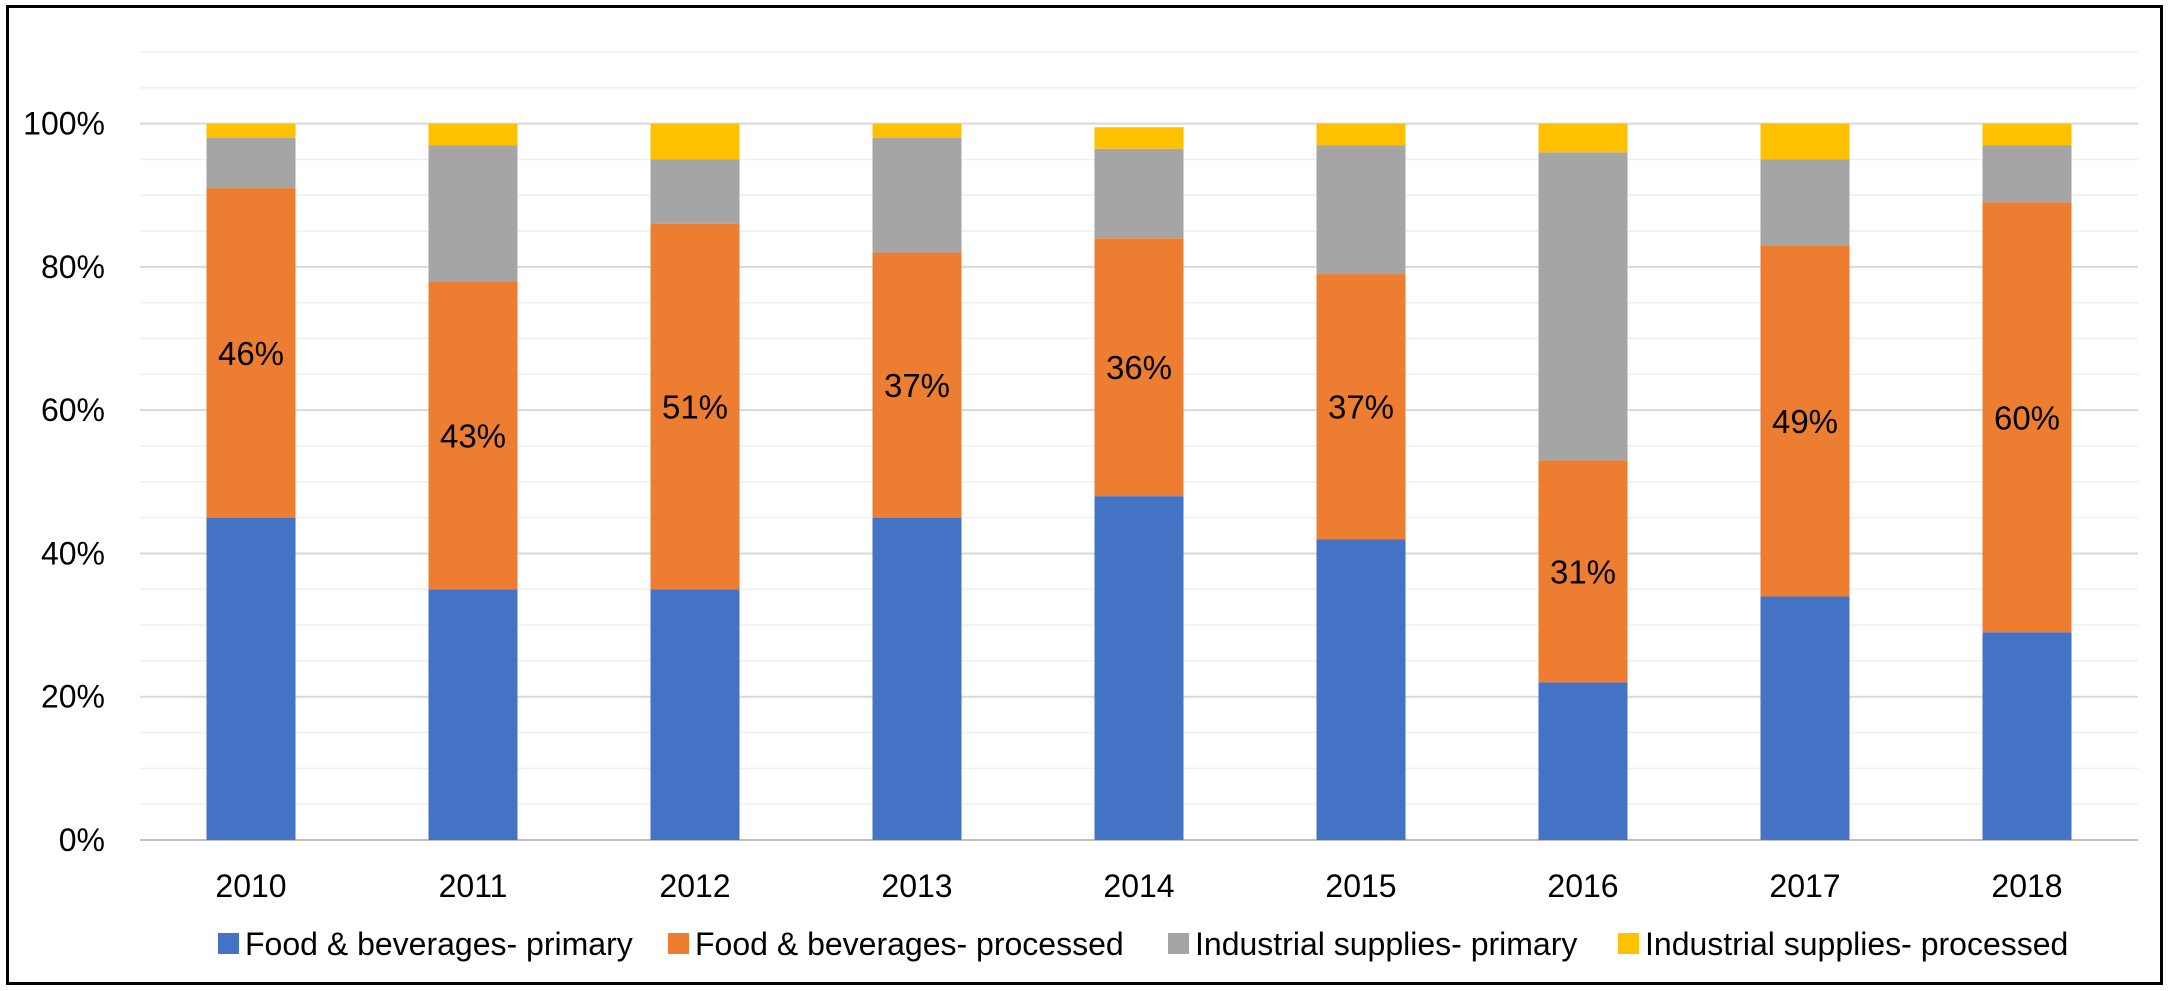 The height and width of the screenshot is (991, 2172). What do you see at coordinates (916, 886) in the screenshot?
I see `x-tick-label: 2013` at bounding box center [916, 886].